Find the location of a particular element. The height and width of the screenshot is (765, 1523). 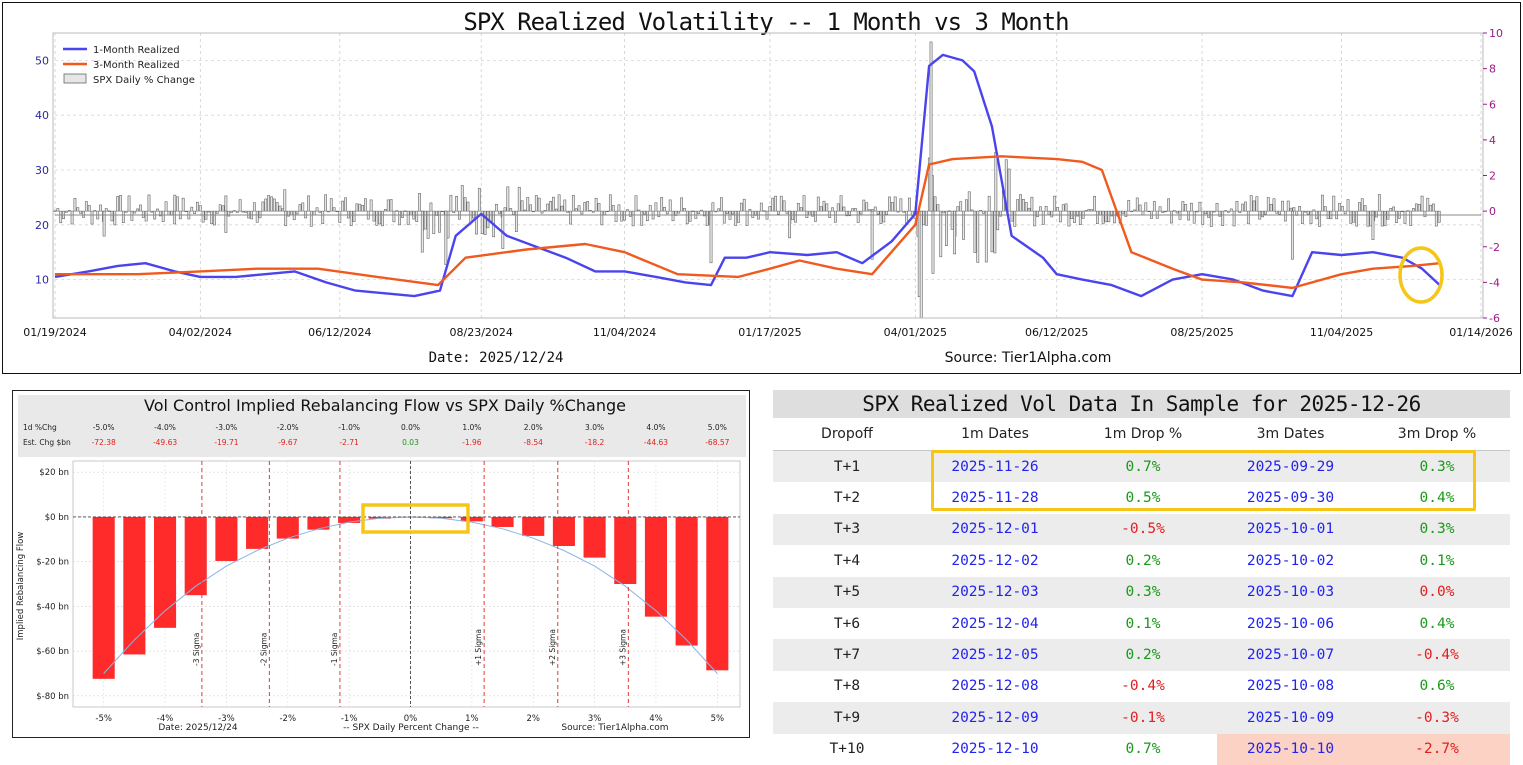

header-pct: 1.0% is located at coordinates (471, 427).